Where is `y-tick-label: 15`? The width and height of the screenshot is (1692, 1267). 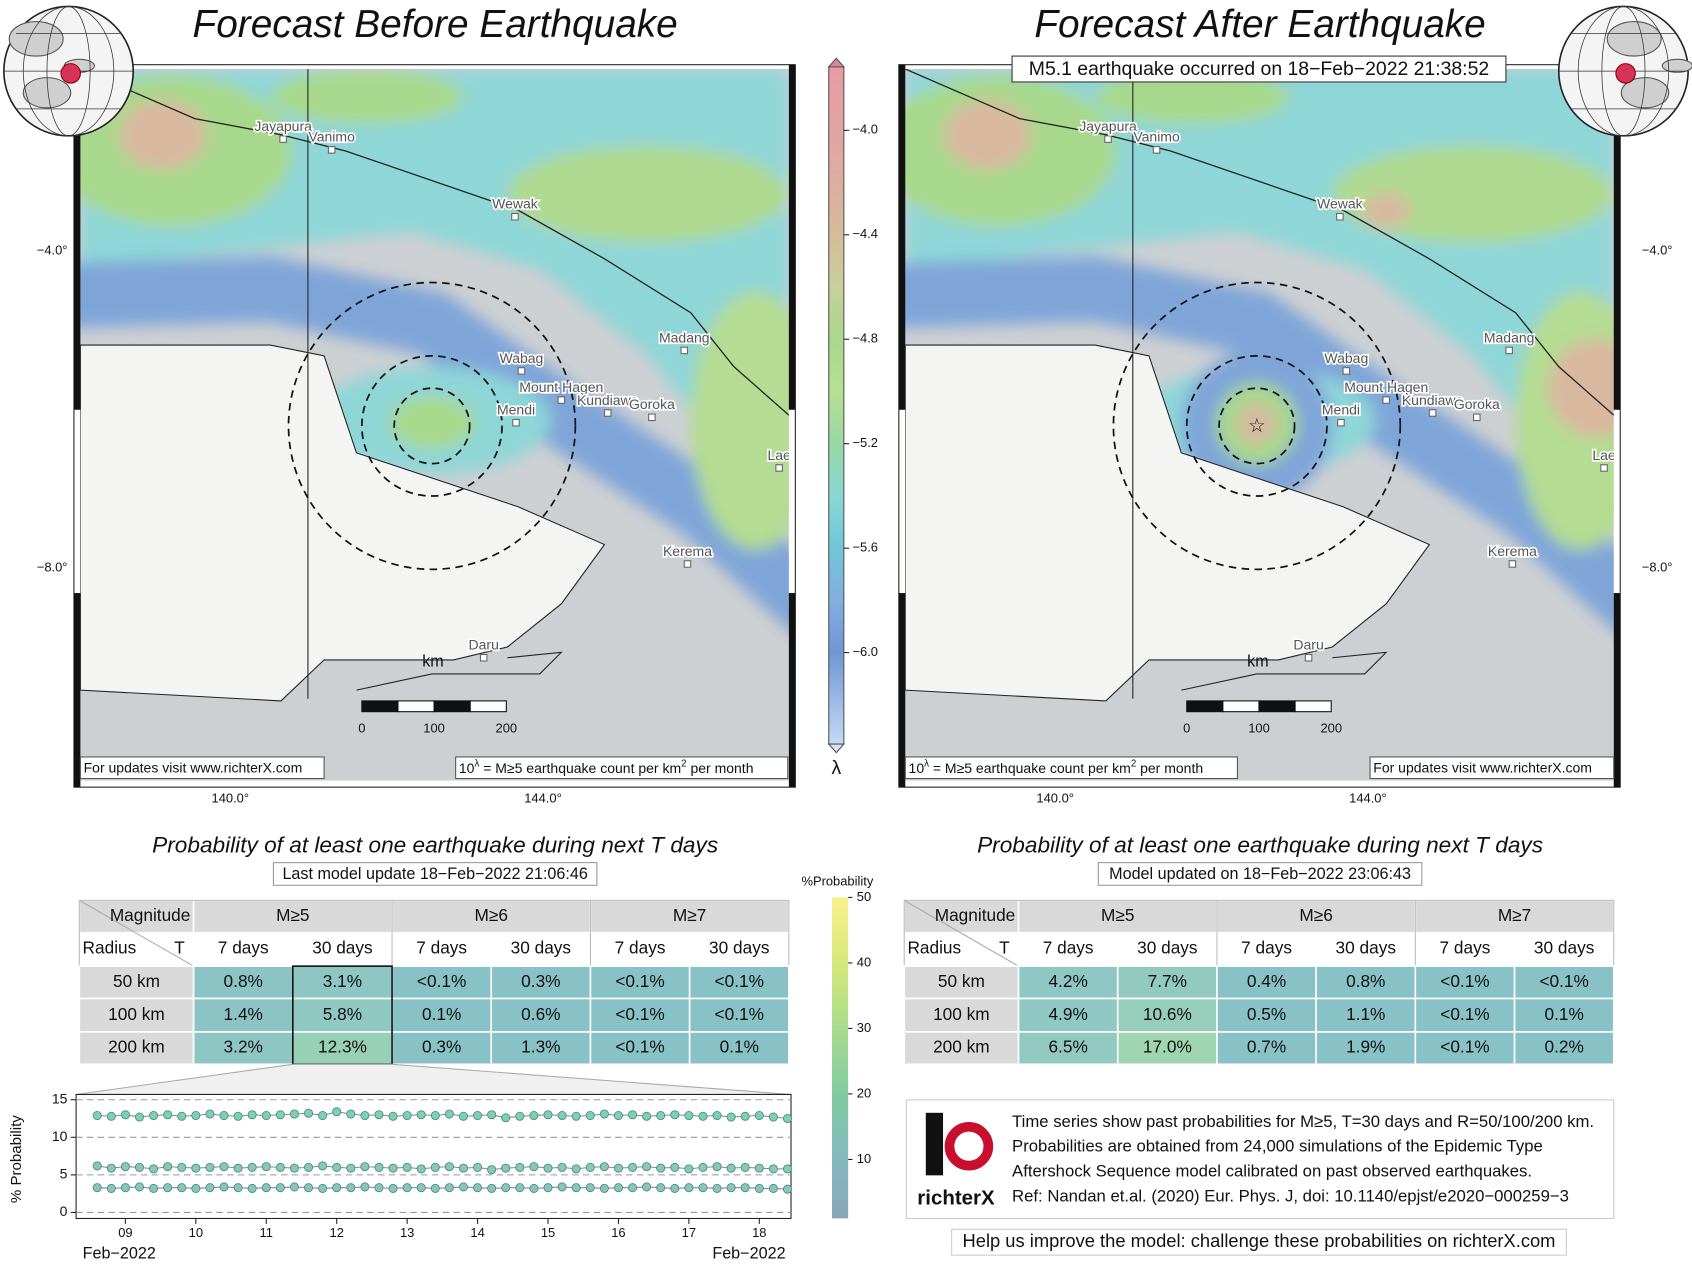 y-tick-label: 15 is located at coordinates (60, 1098).